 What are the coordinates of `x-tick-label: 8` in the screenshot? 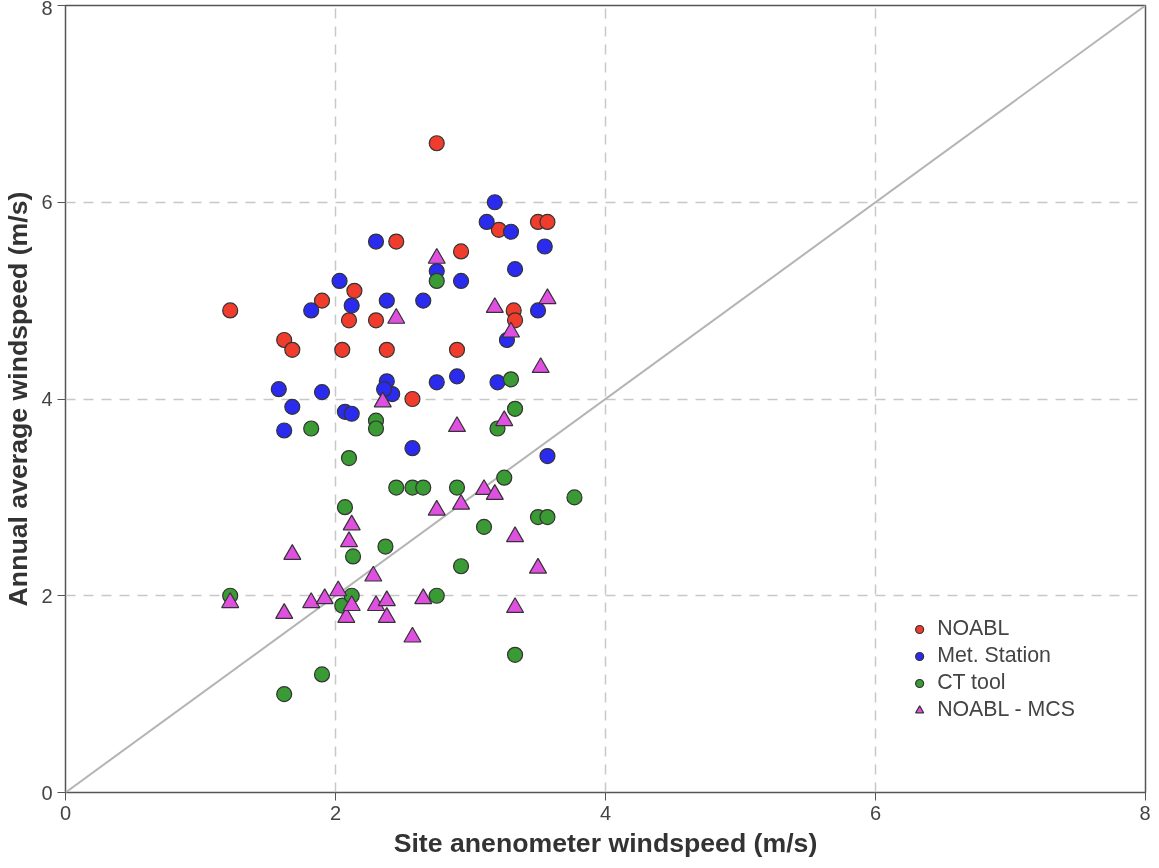 It's located at (1145, 812).